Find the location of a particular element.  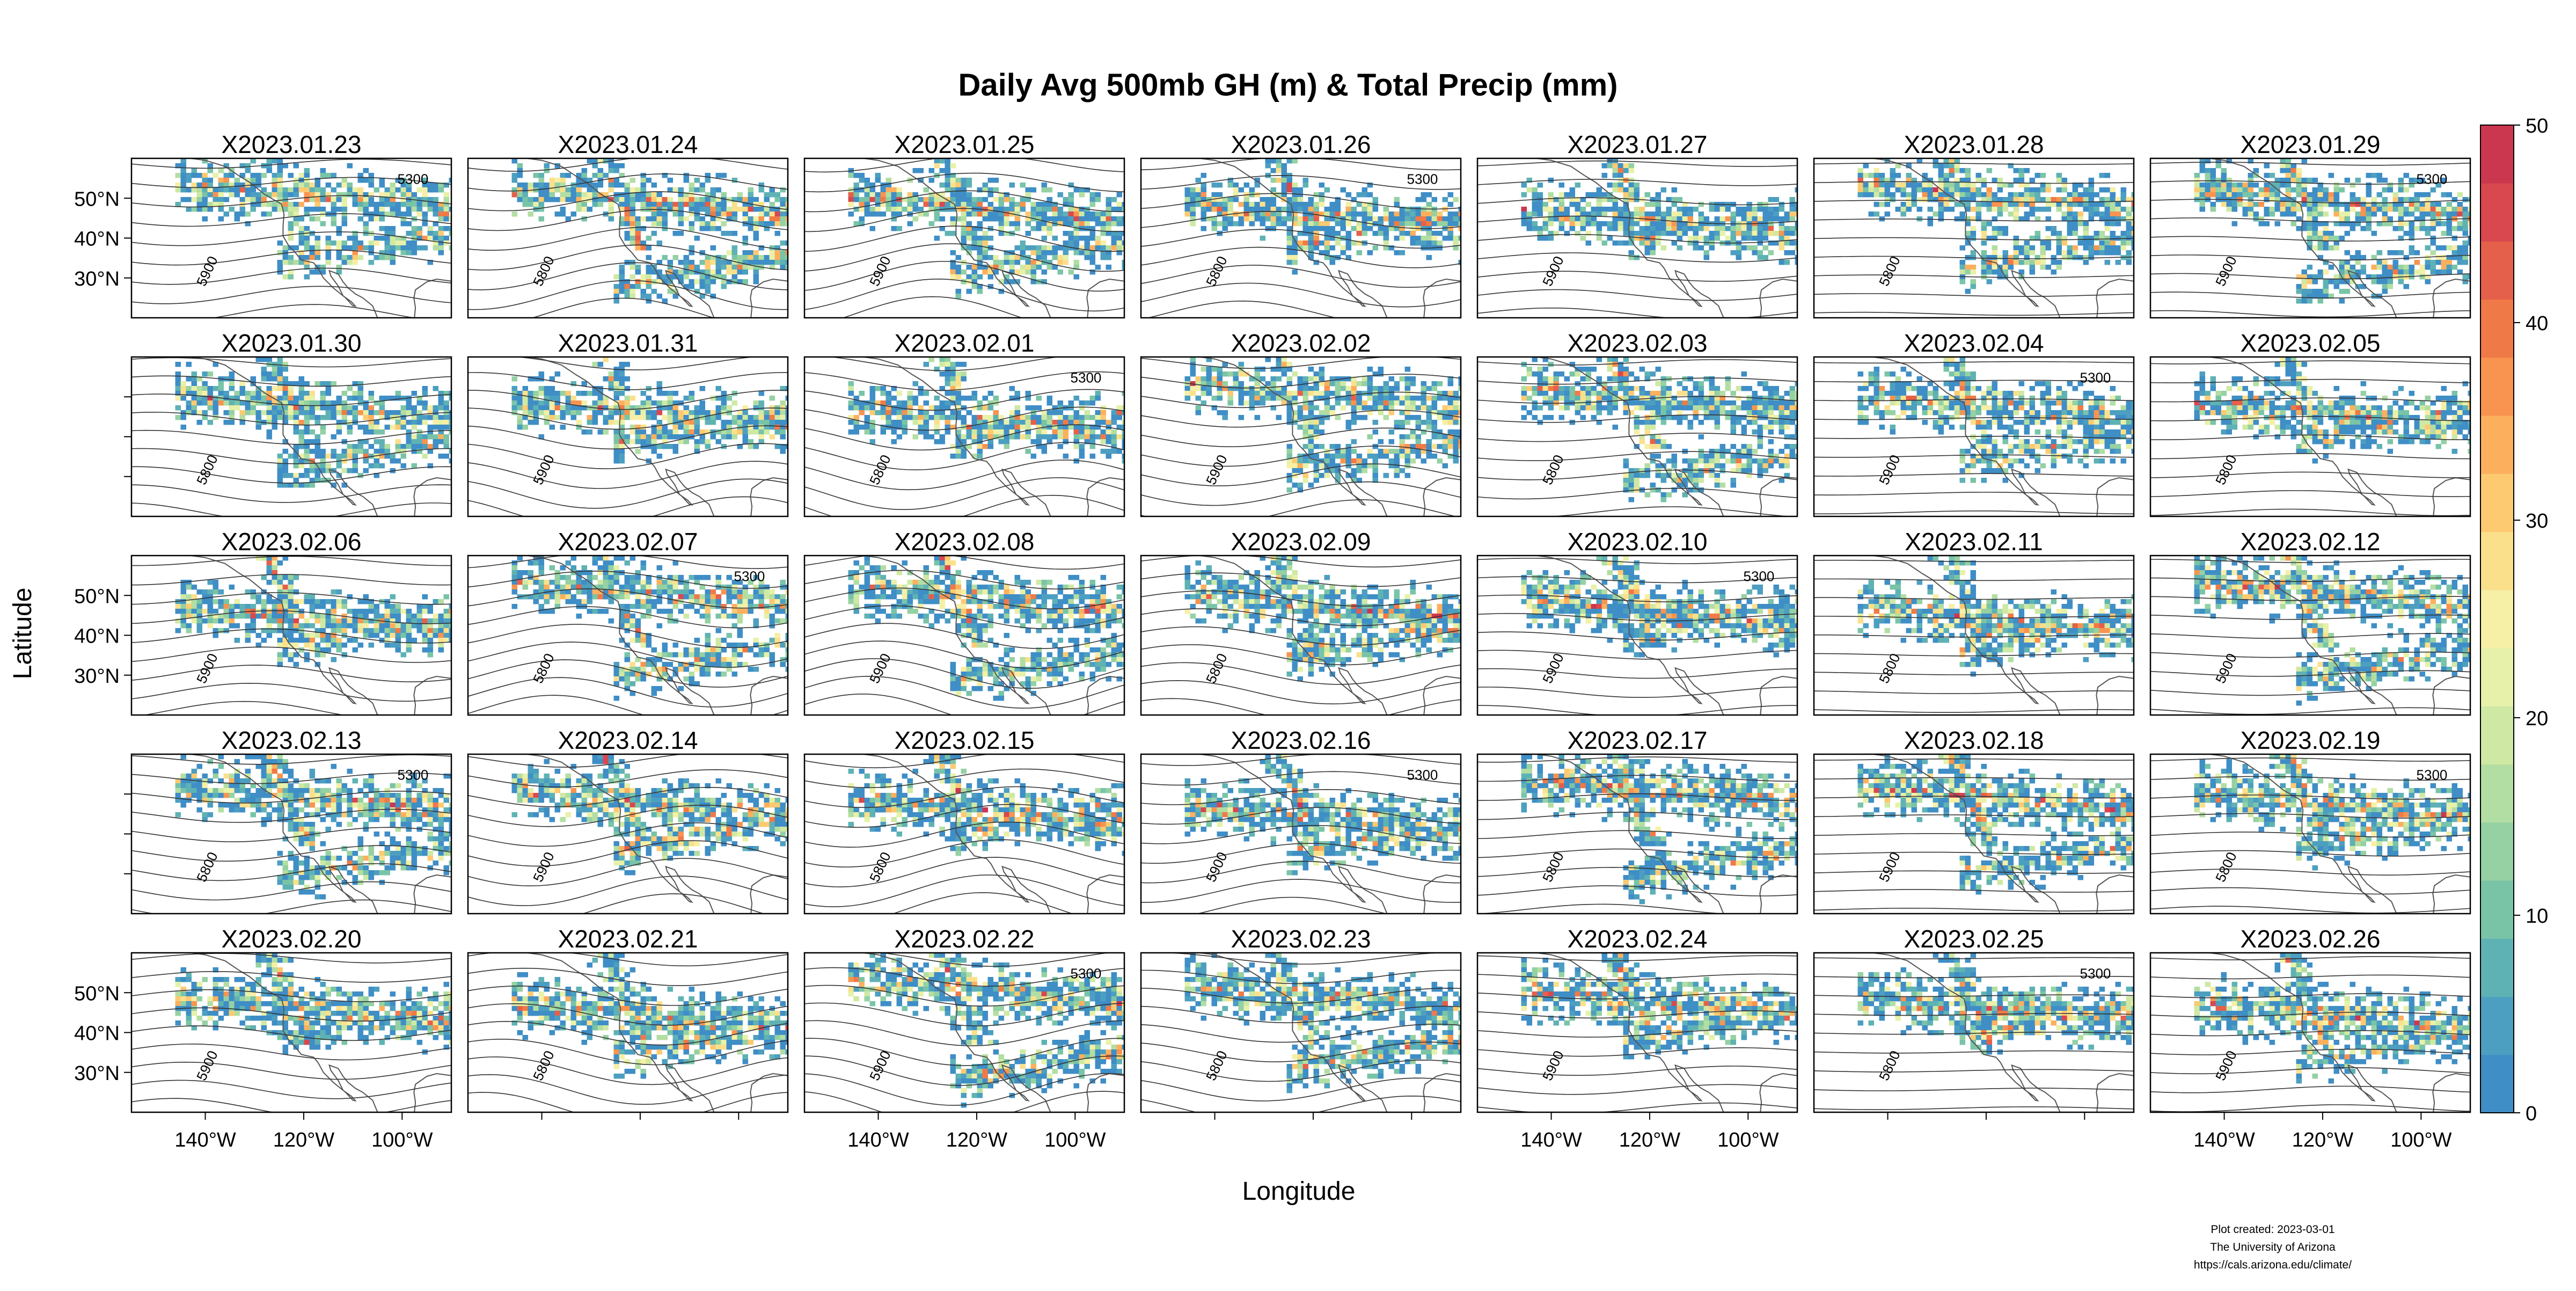

contour-label: 5800 is located at coordinates (1217, 270).